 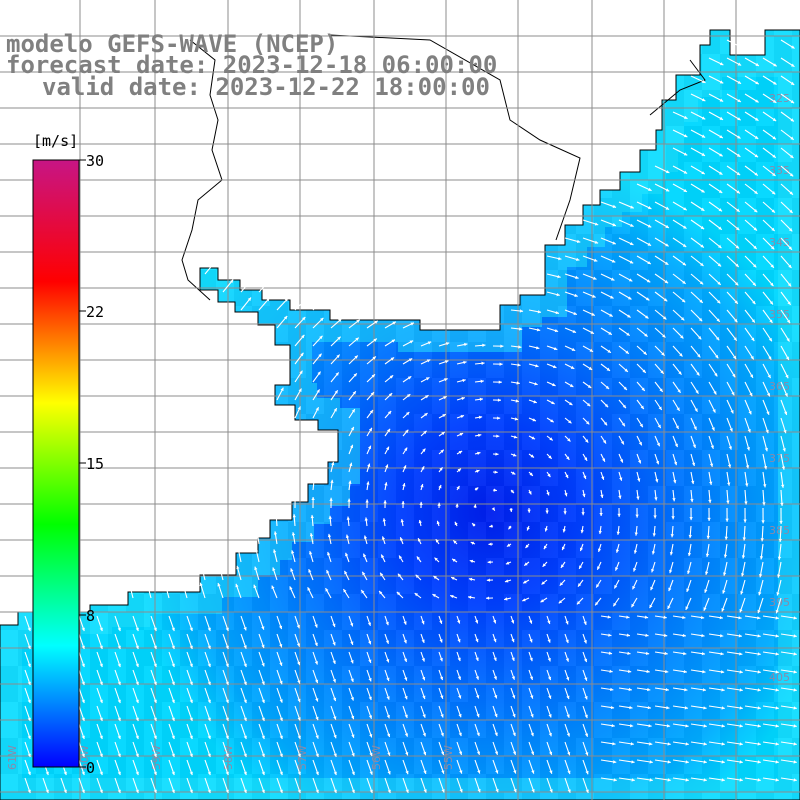 I want to click on lat-label: 355, so click(x=779, y=314).